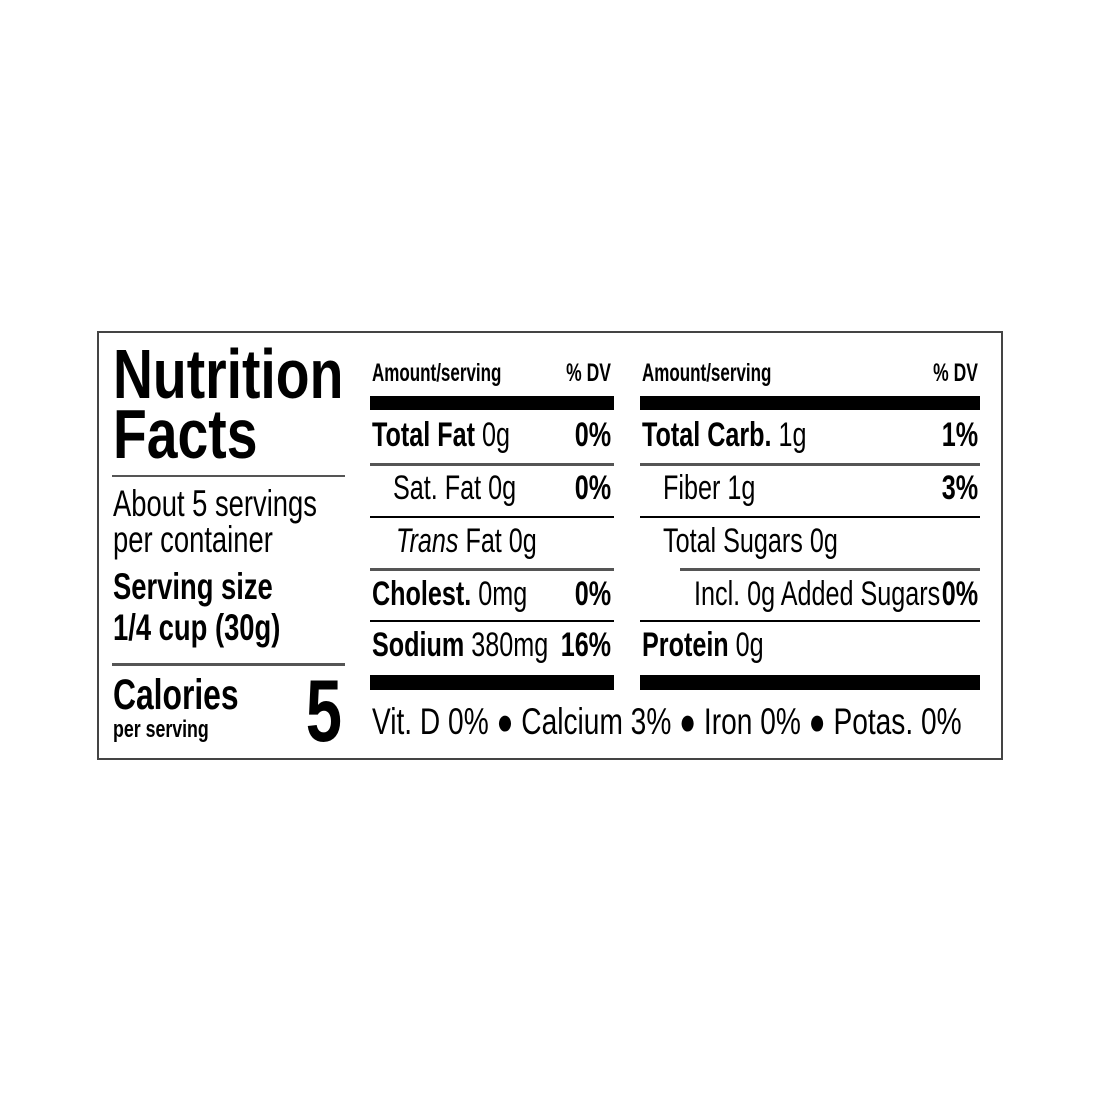 This screenshot has height=1100, width=1100. I want to click on amount-header-right: Amount/serving, so click(707, 373).